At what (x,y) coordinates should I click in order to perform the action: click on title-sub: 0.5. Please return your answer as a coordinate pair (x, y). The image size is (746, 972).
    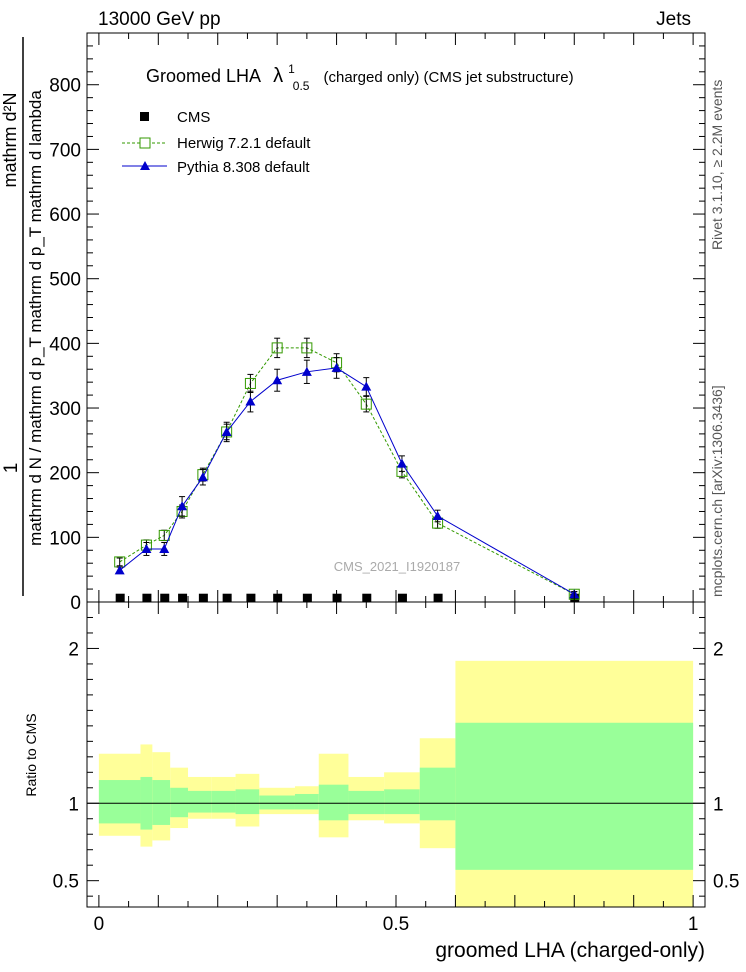
    Looking at the image, I should click on (301, 86).